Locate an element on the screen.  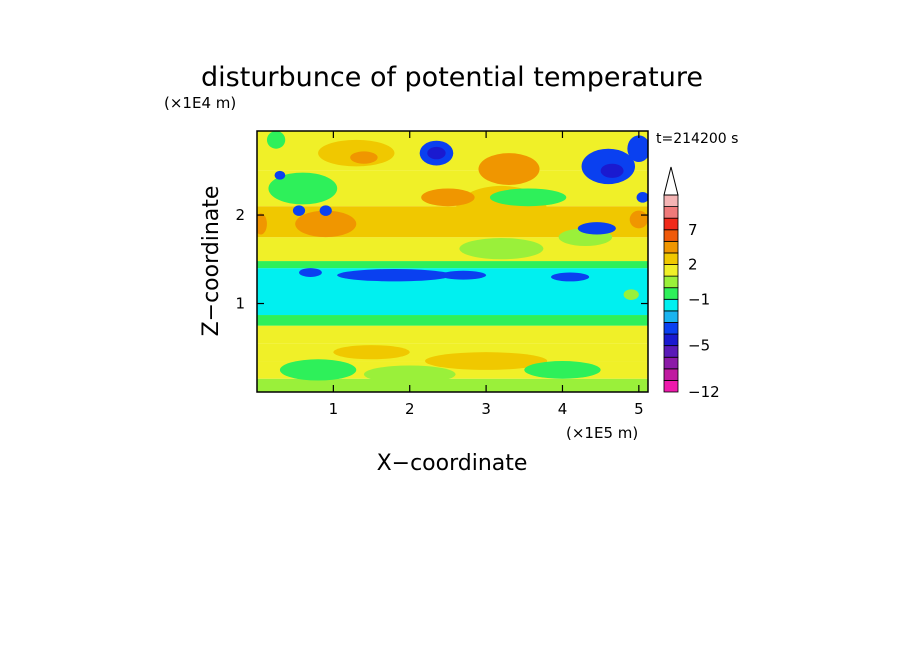
colorbar-extend-arrow is located at coordinates (671, 181).